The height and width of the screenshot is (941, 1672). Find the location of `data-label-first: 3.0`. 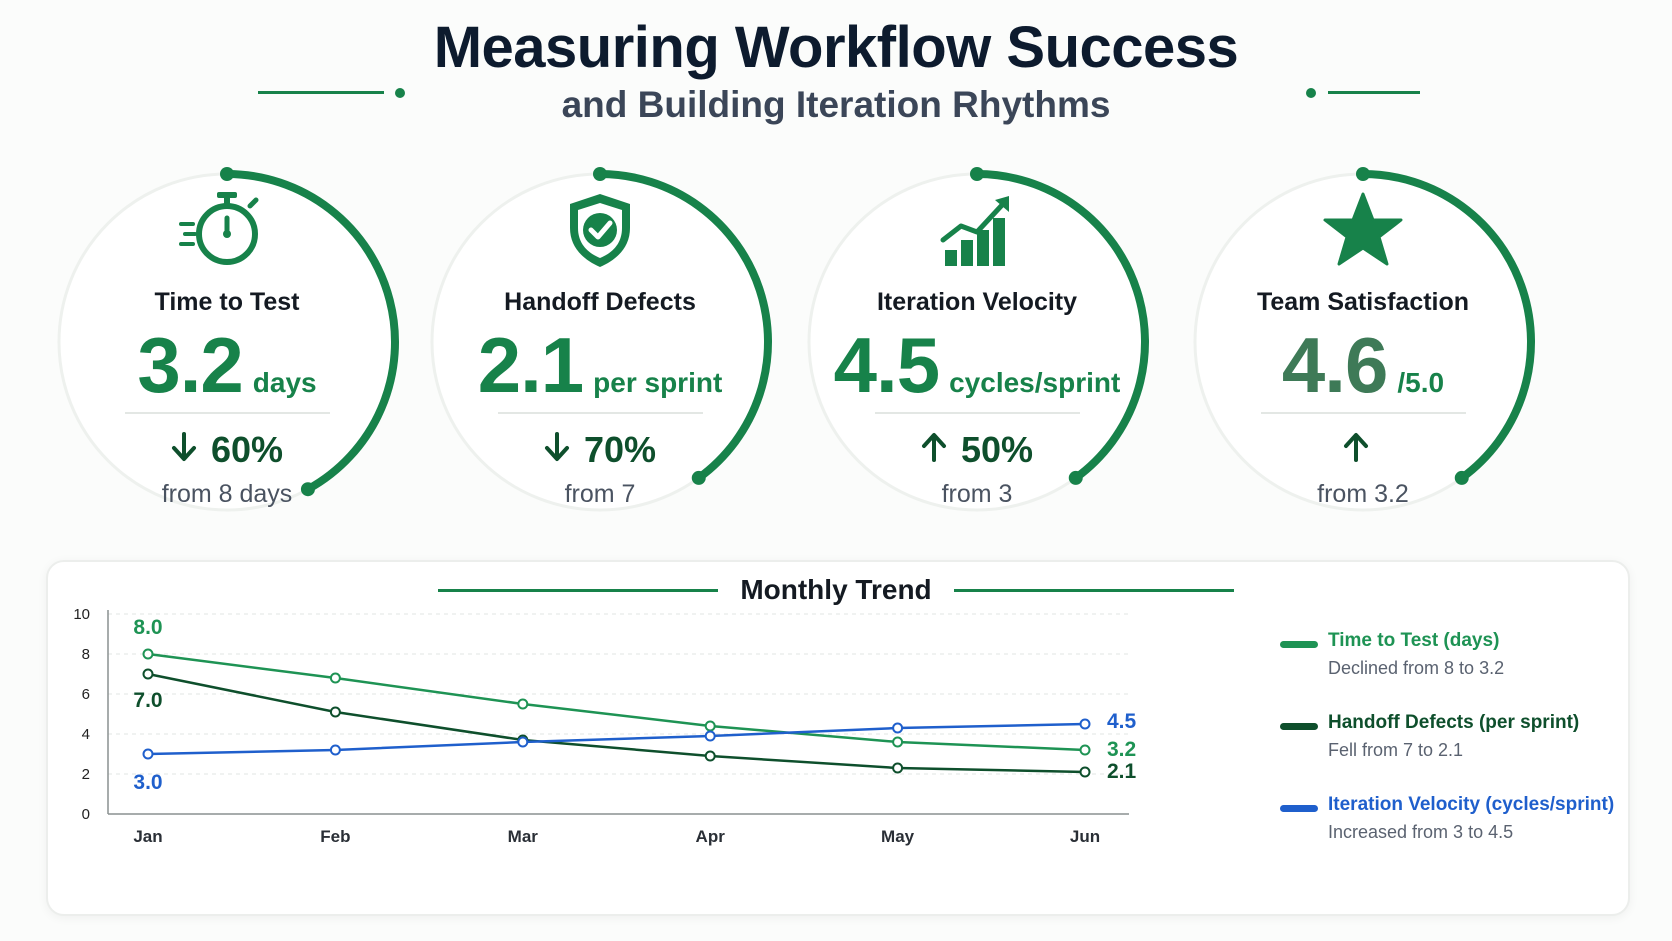

data-label-first: 3.0 is located at coordinates (147, 782).